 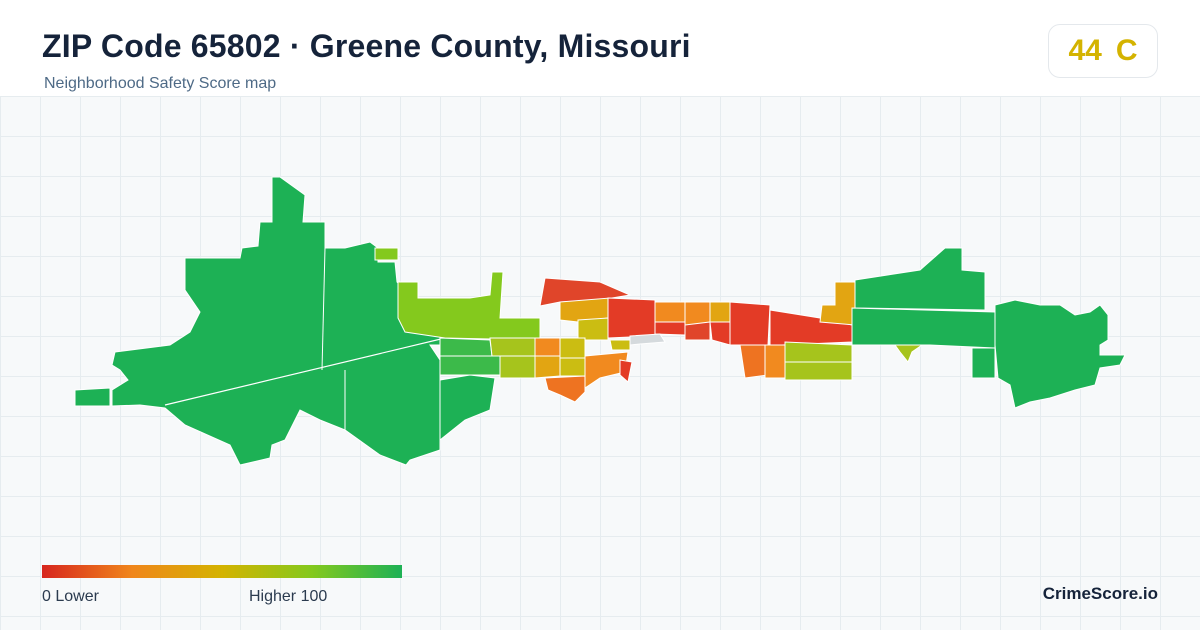 What do you see at coordinates (70, 596) in the screenshot?
I see `legend-min-label: 0 Lower` at bounding box center [70, 596].